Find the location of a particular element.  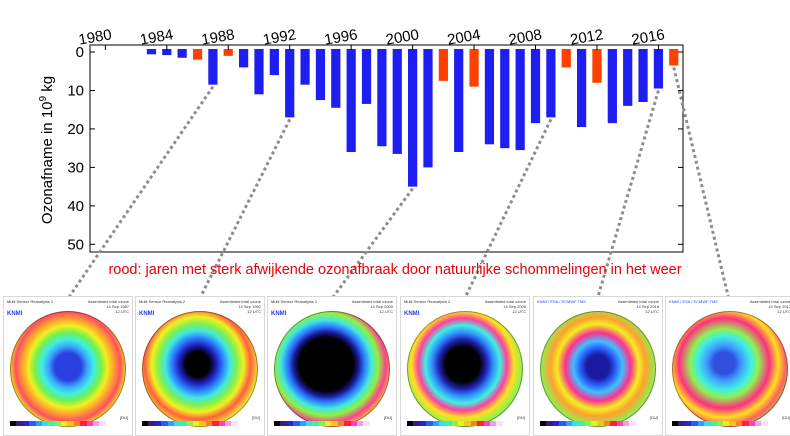

y-axis-label: Ozonafname in 109 kg is located at coordinates (47, 150).